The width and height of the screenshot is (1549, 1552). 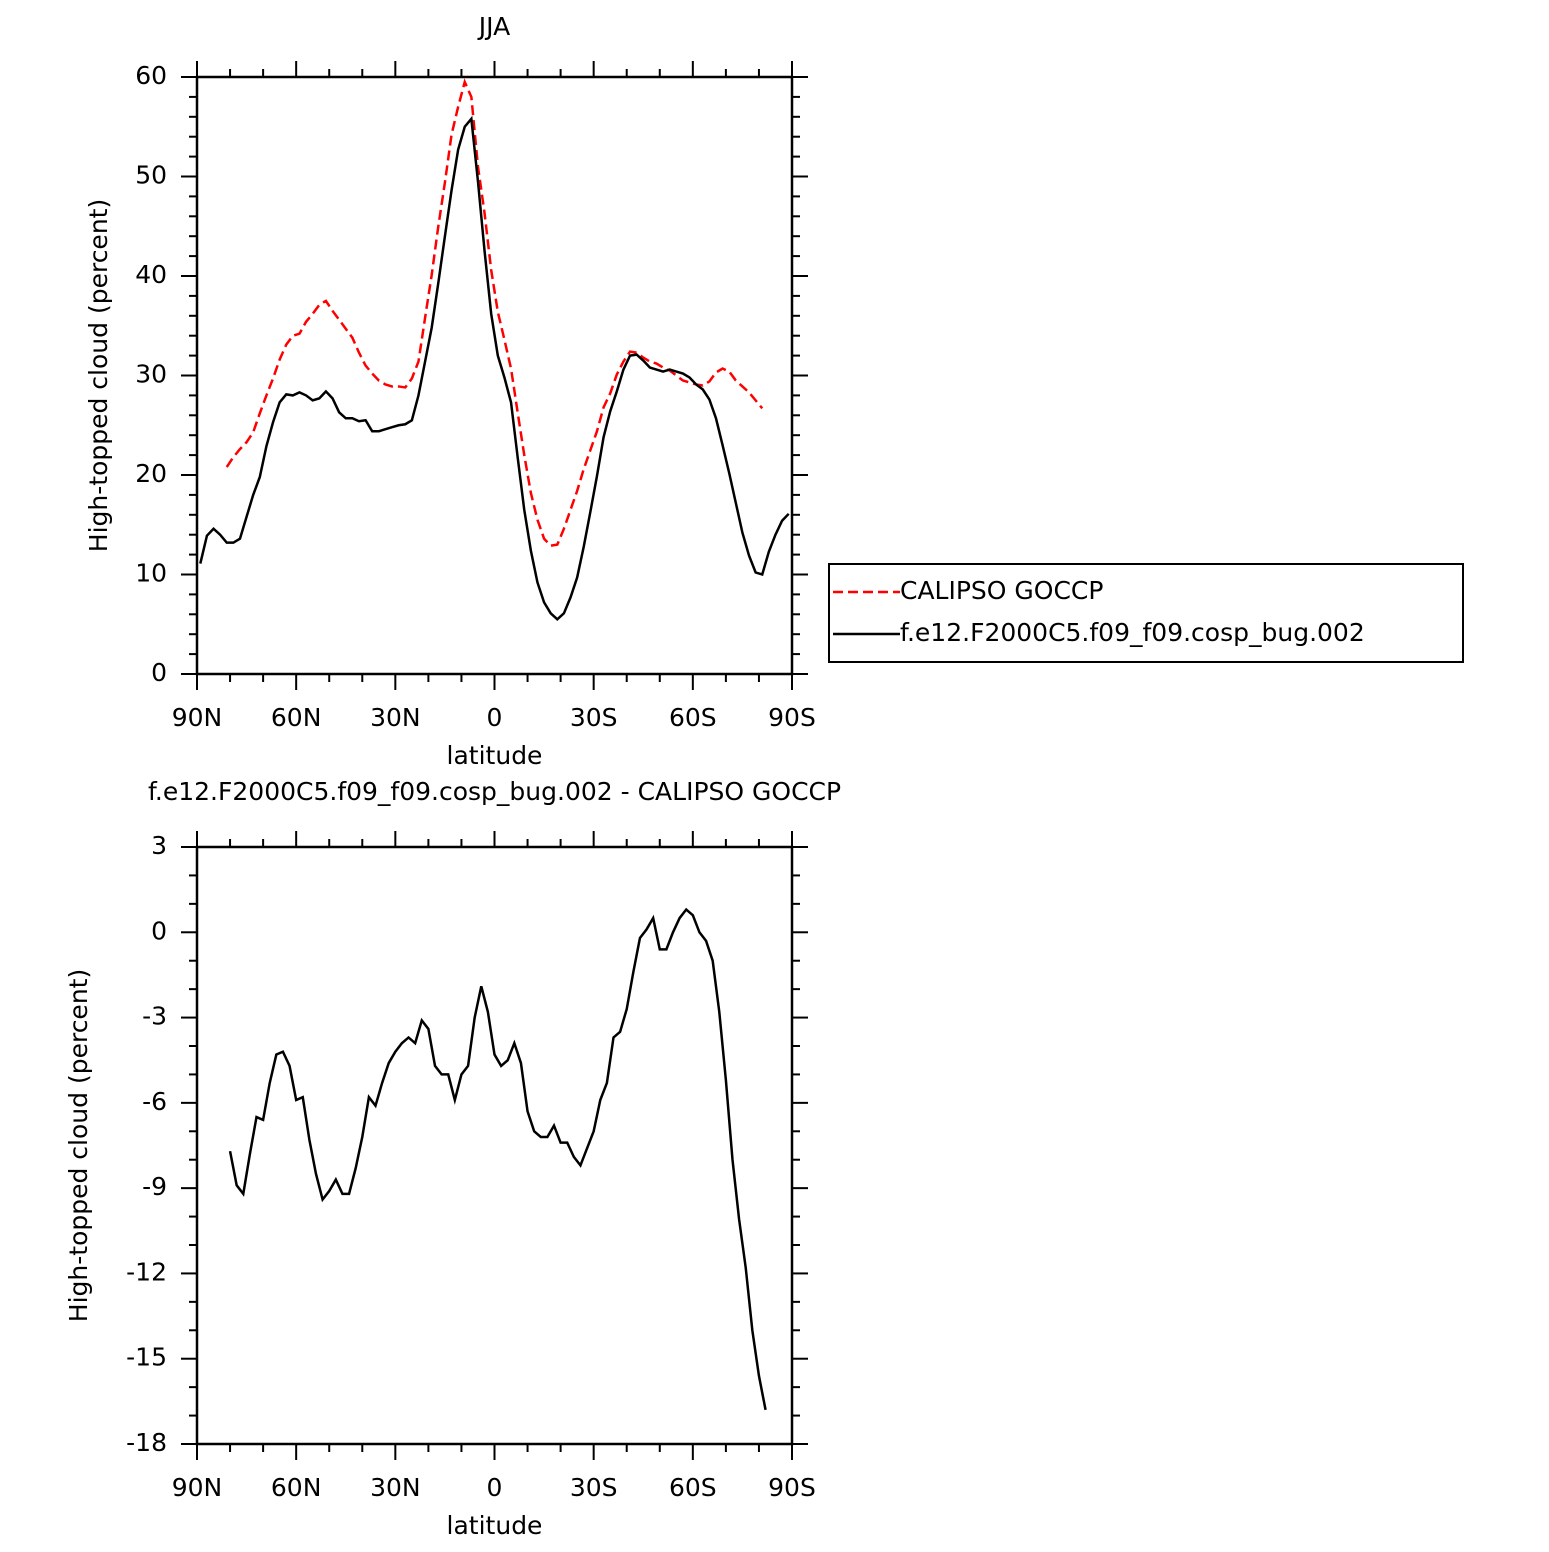 I want to click on y-tick-label: 40, so click(x=151, y=274).